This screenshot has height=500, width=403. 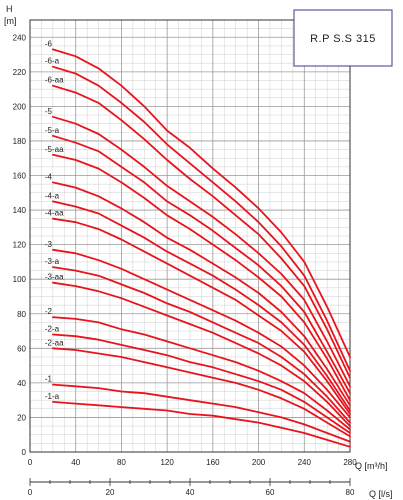 I want to click on curve-label: -3-aa, so click(x=54, y=277).